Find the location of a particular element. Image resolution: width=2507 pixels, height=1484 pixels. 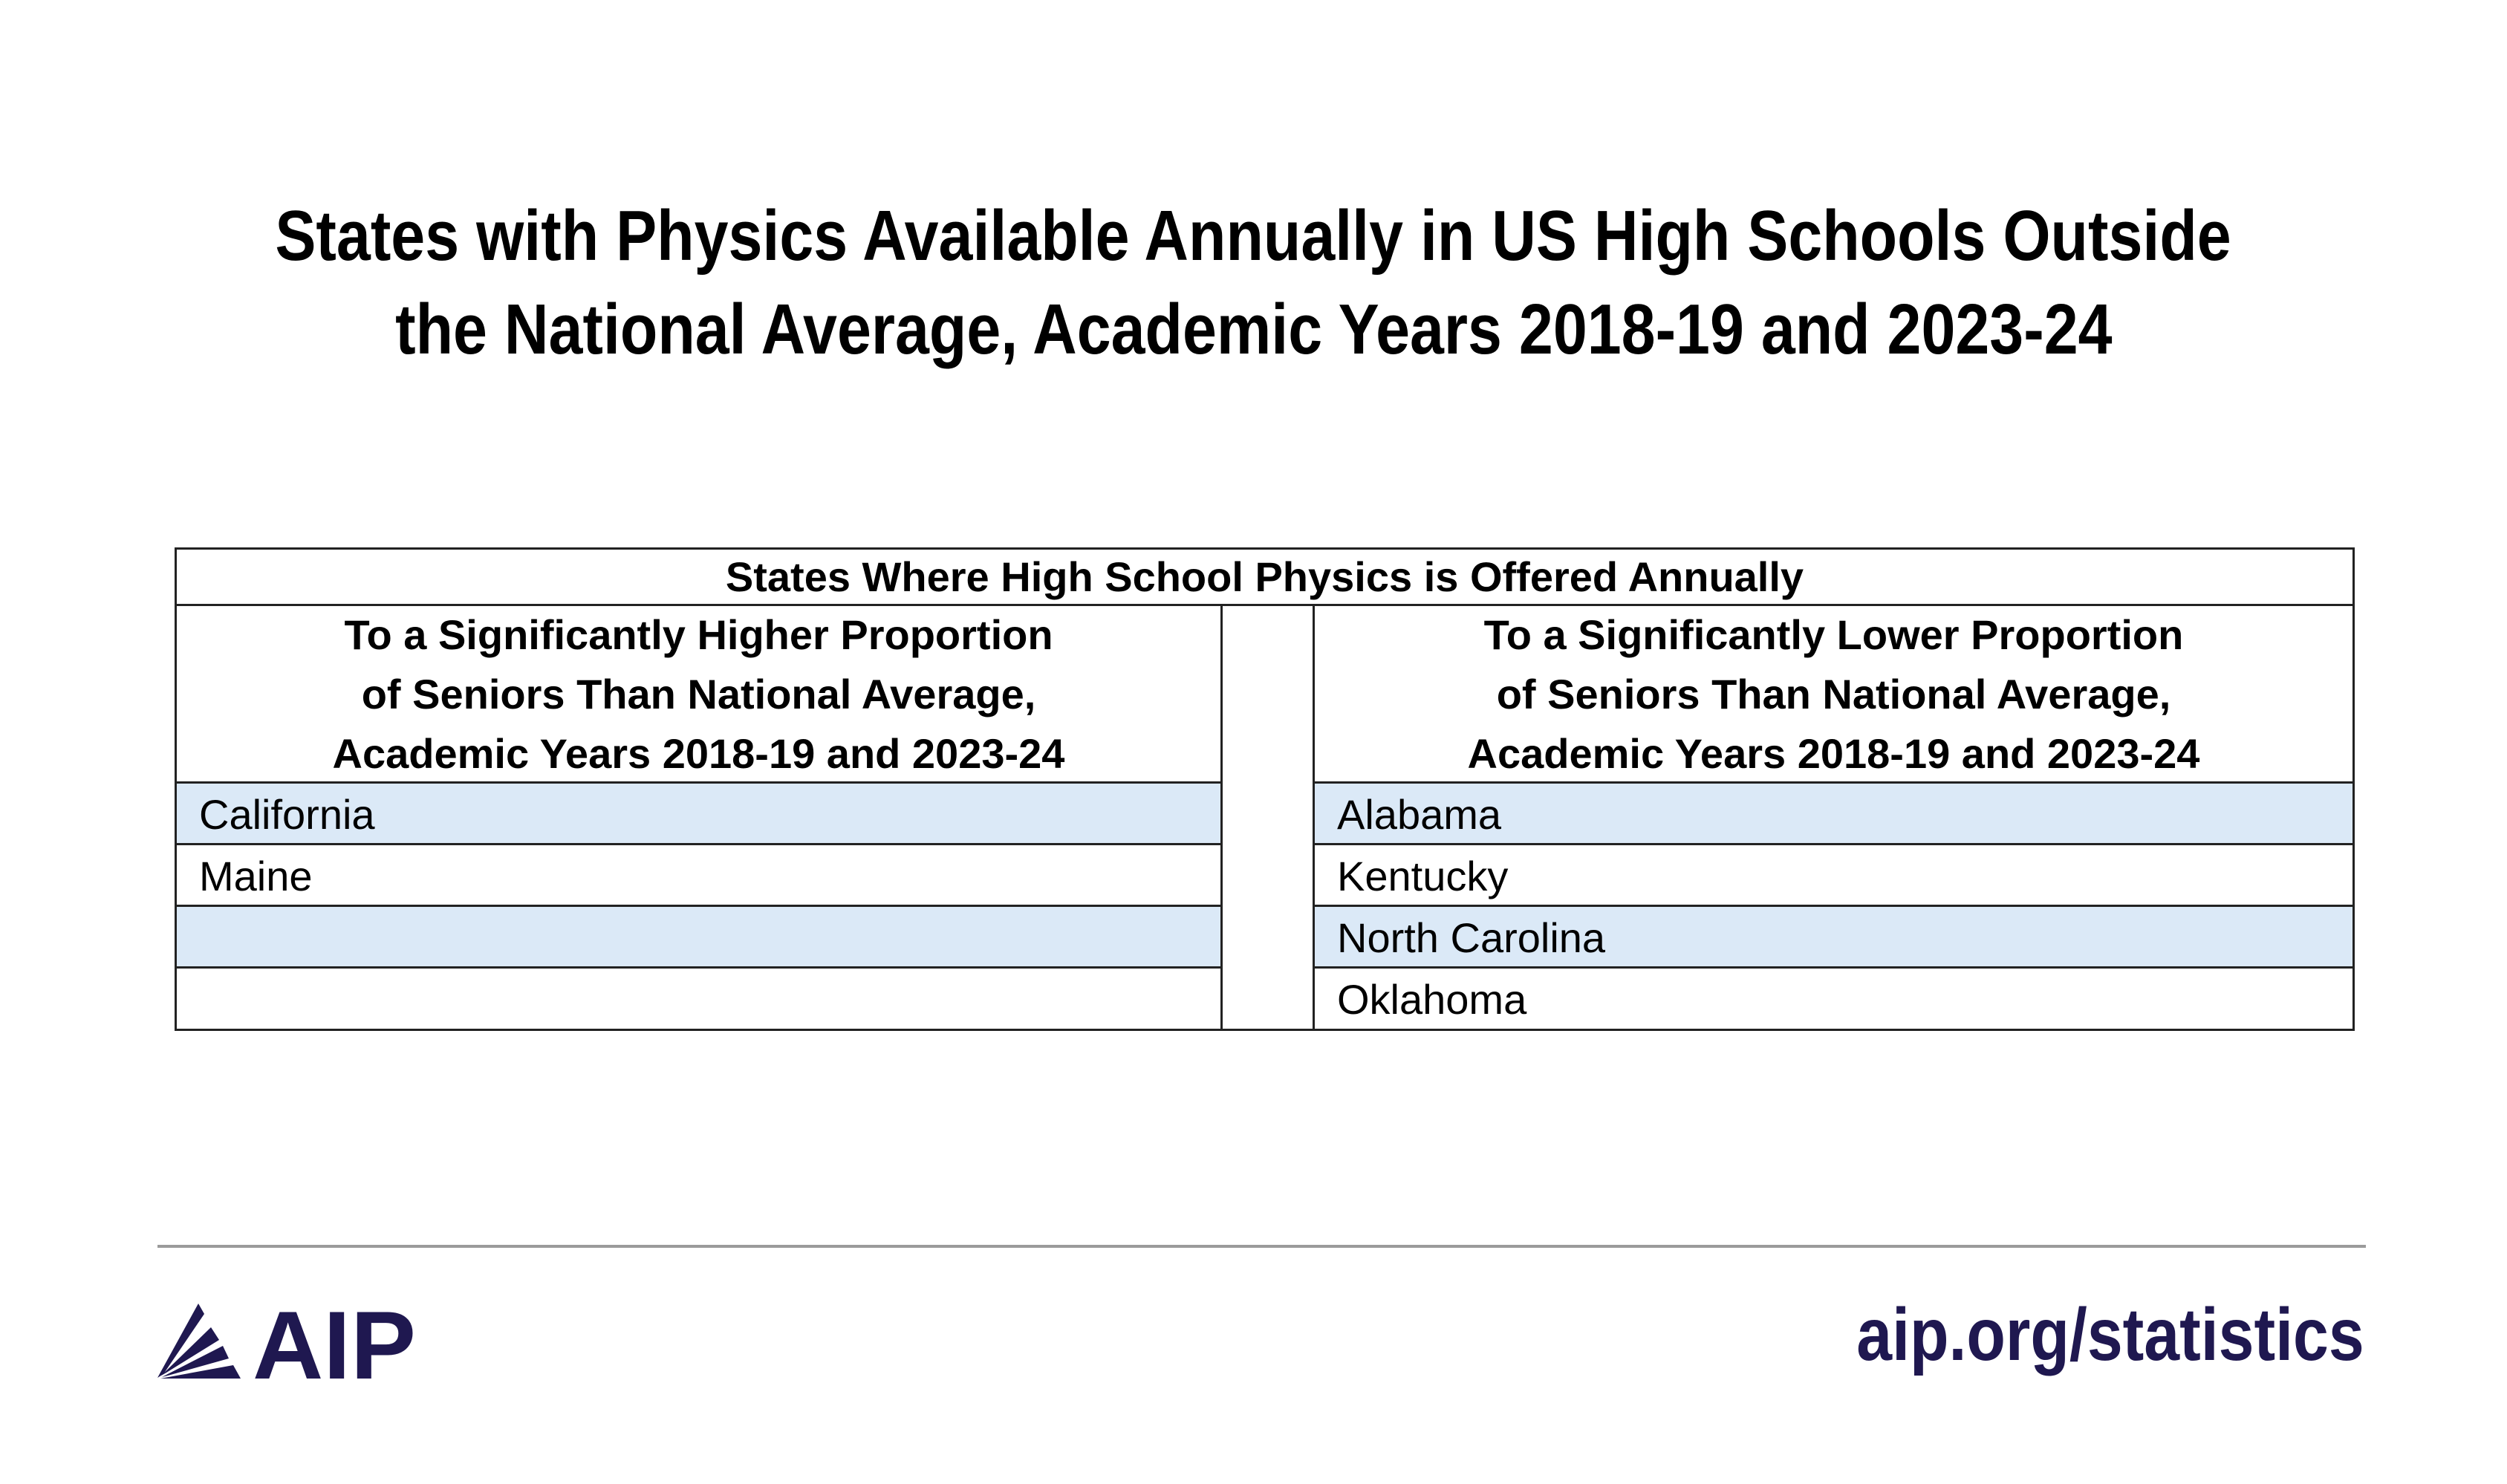

aip-logo: AIP is located at coordinates (291, 1345).